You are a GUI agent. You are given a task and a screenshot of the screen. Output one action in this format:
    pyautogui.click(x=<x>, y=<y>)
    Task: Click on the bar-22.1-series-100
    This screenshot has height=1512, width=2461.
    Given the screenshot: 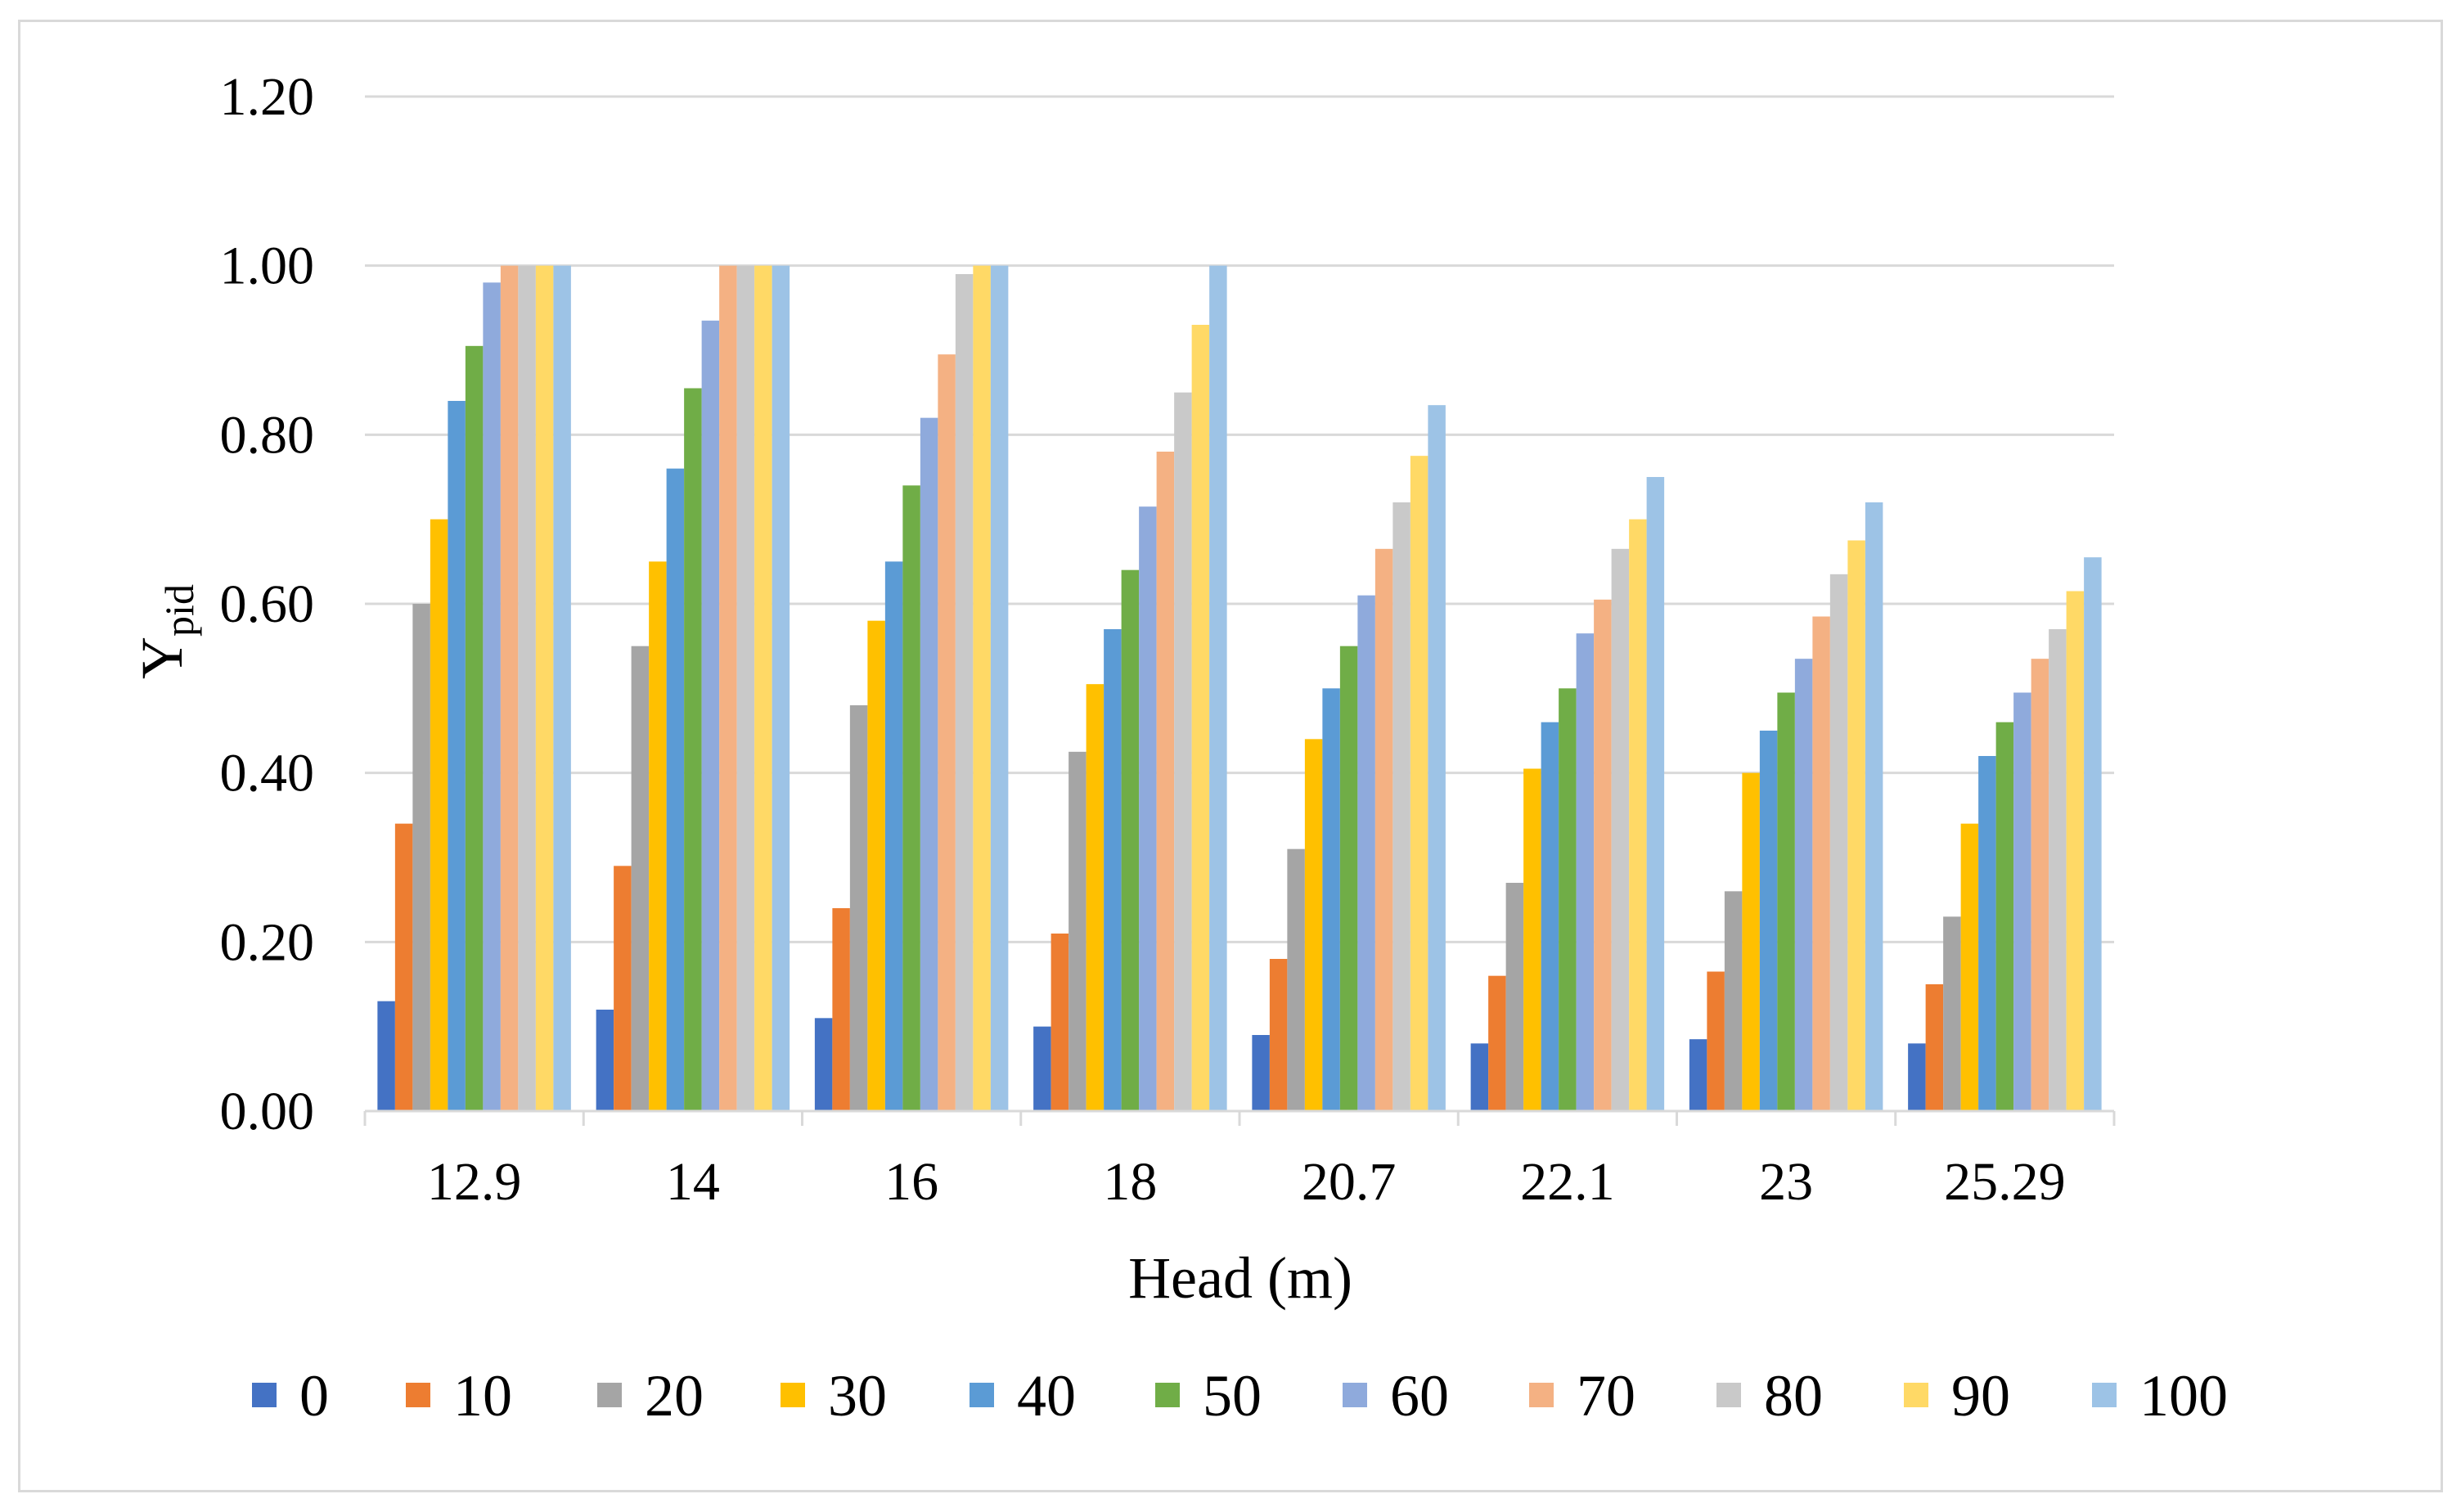 What is the action you would take?
    pyautogui.click(x=1655, y=794)
    